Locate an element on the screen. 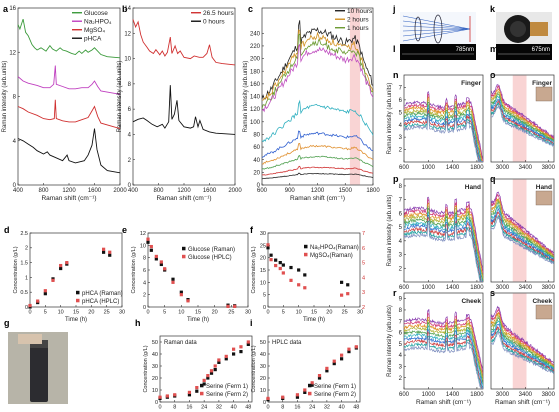 This screenshot has height=412, width=559. panel-label-b: b is located at coordinates (125, 9).